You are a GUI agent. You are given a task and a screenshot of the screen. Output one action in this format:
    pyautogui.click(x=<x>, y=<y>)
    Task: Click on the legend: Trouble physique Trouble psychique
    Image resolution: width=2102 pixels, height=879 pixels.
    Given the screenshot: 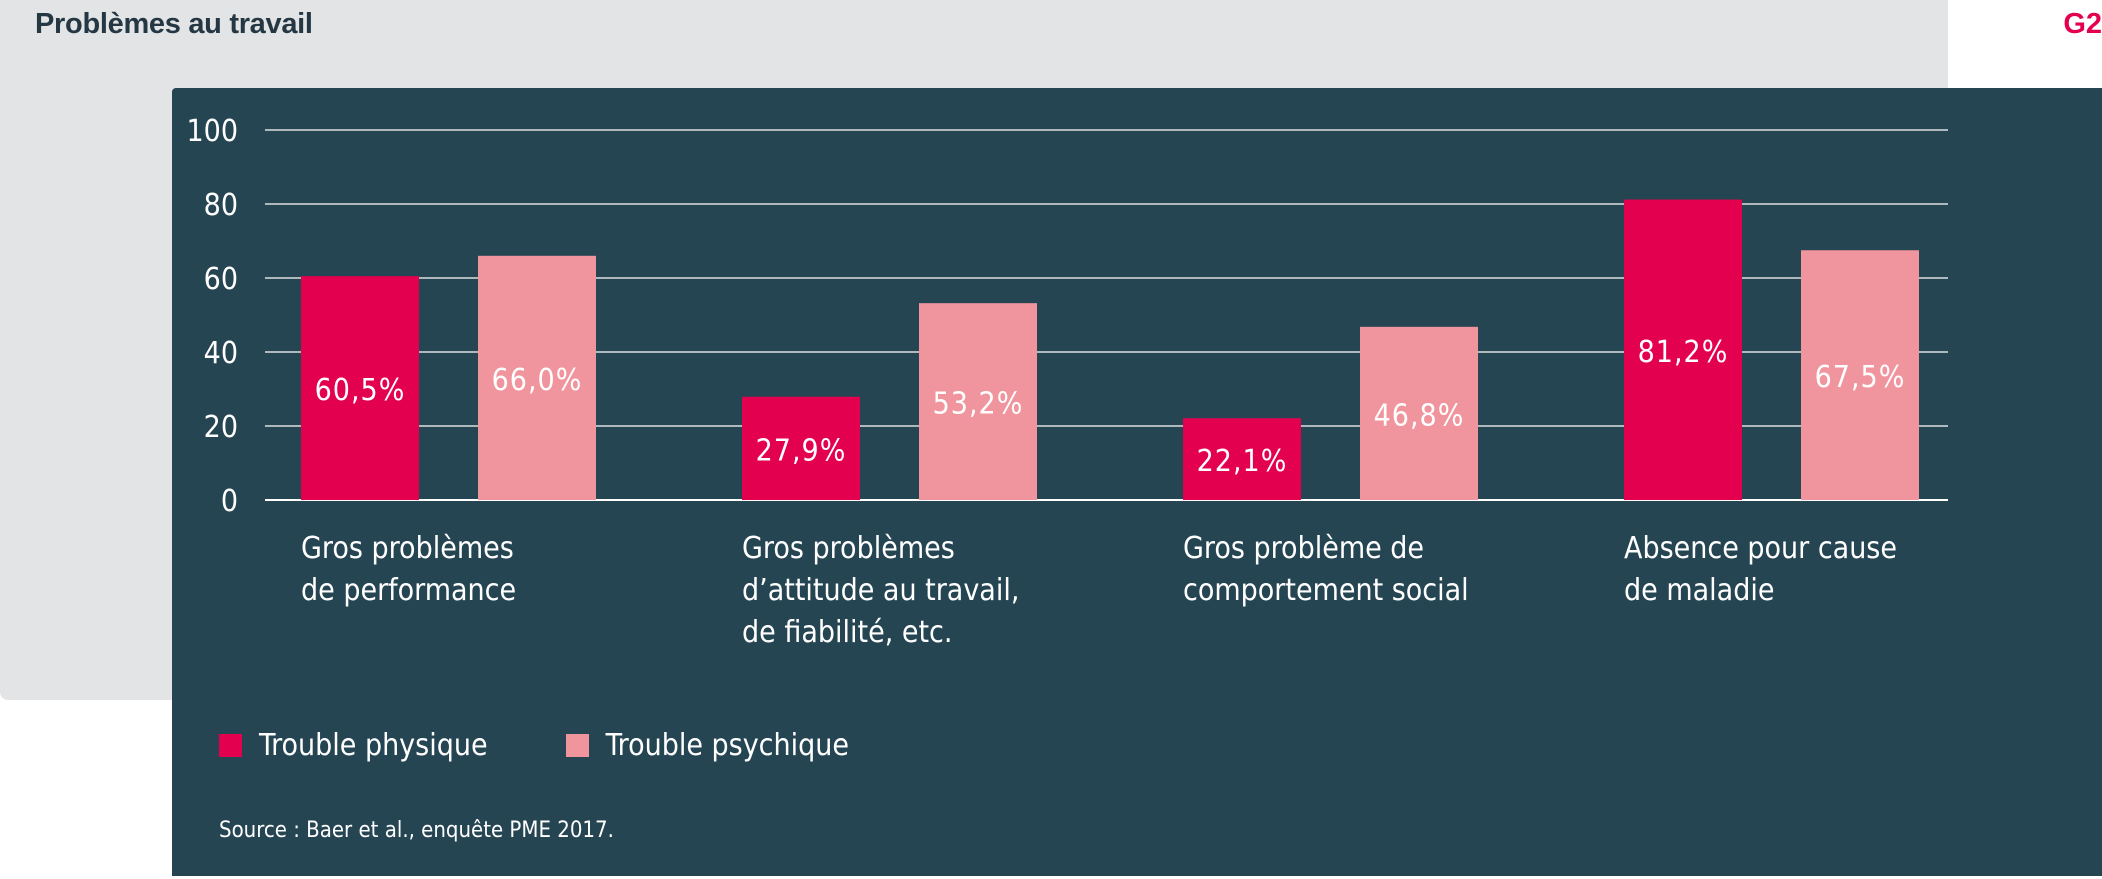 What is the action you would take?
    pyautogui.click(x=573, y=745)
    